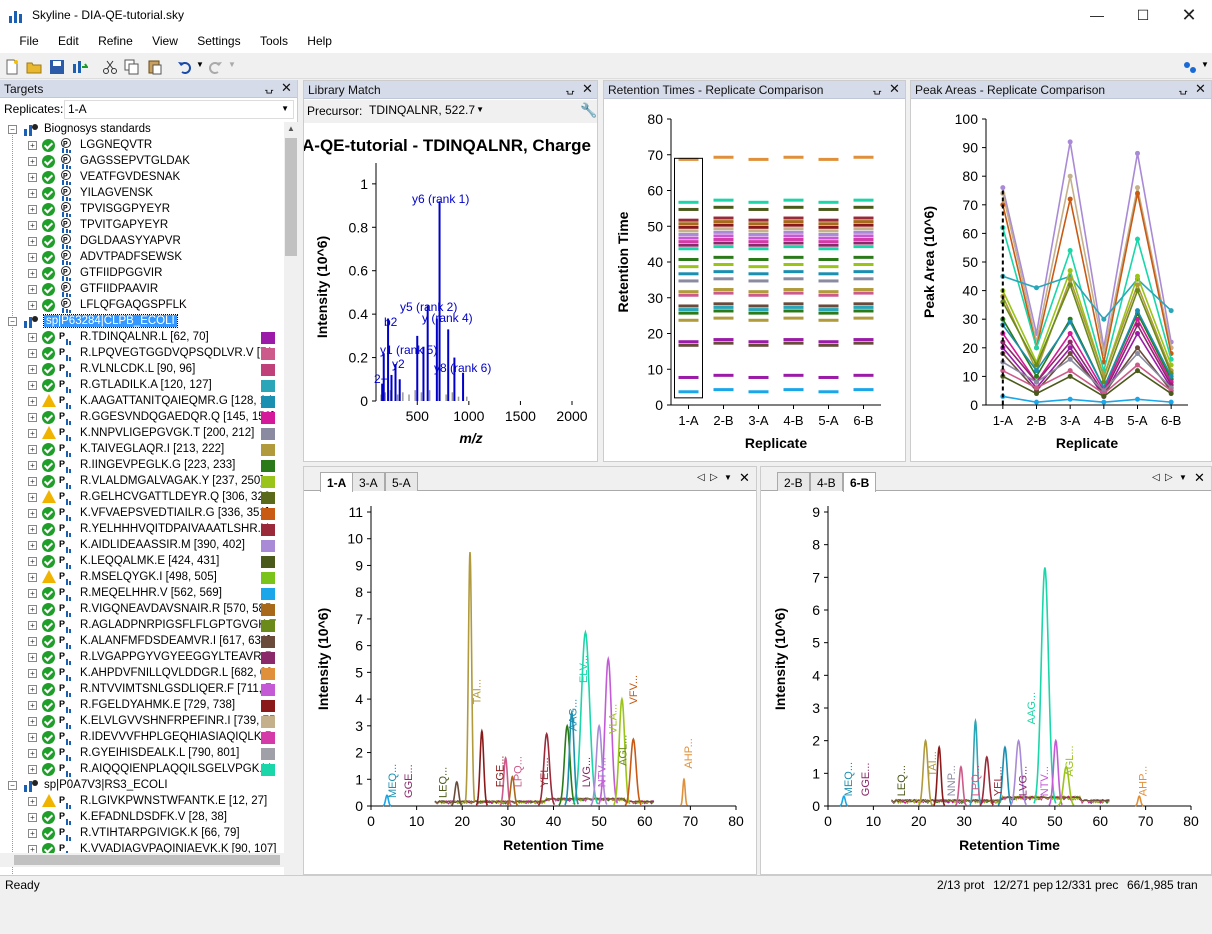  Describe the element at coordinates (142, 546) in the screenshot. I see `peptide-row: + P K.AIDLIDEAASSIR.M [390, 402]` at that location.